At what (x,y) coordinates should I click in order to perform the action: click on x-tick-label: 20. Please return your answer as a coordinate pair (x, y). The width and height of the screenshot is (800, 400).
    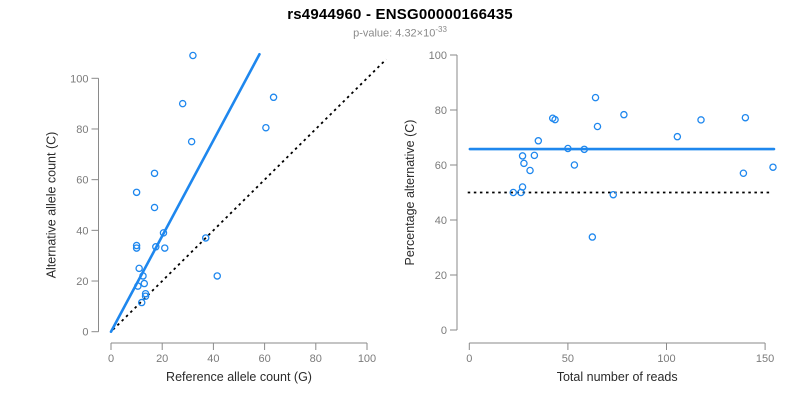
    Looking at the image, I should click on (162, 359).